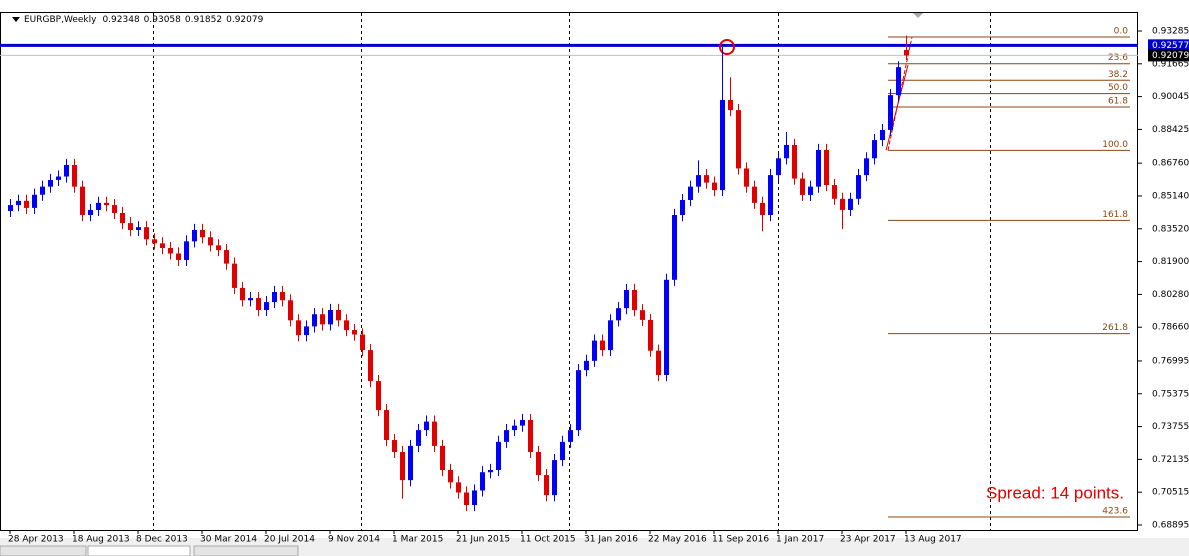 The image size is (1189, 556). I want to click on y-tick-label: 0.72135, so click(1170, 460).